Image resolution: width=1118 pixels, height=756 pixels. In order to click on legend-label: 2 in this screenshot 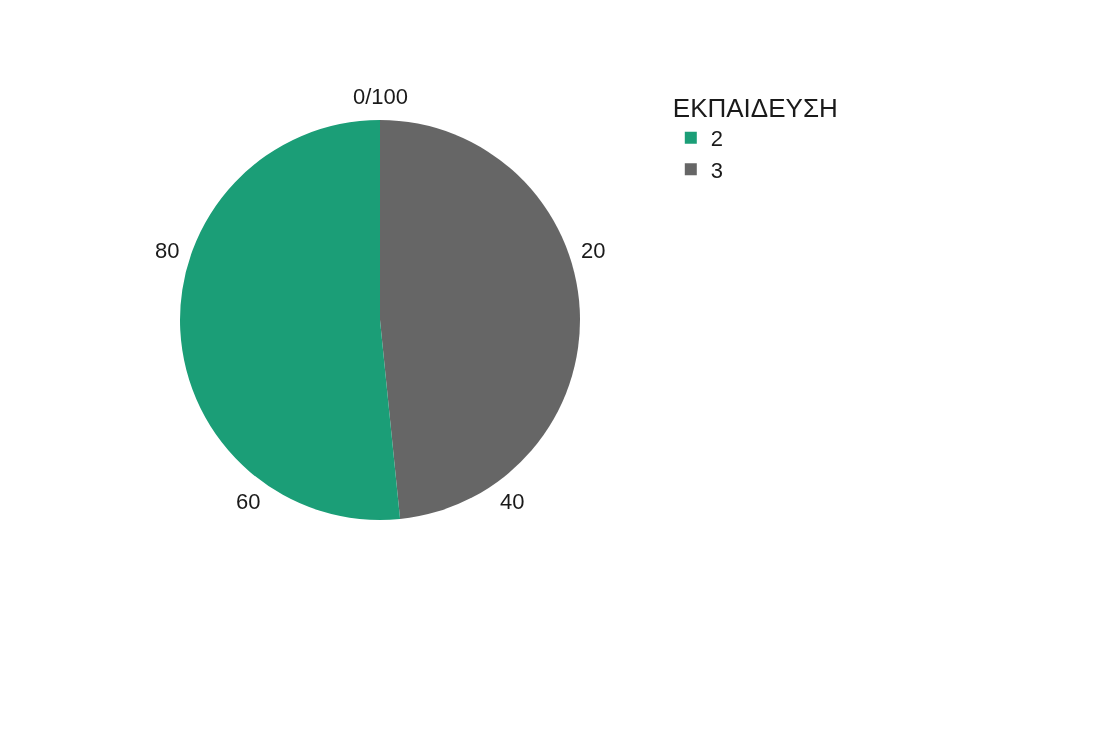, I will do `click(717, 139)`.